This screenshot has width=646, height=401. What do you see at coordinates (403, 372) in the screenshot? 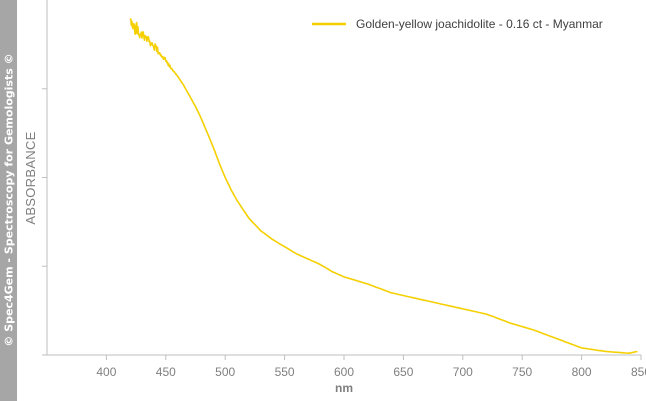
I see `x-tick-label: 650` at bounding box center [403, 372].